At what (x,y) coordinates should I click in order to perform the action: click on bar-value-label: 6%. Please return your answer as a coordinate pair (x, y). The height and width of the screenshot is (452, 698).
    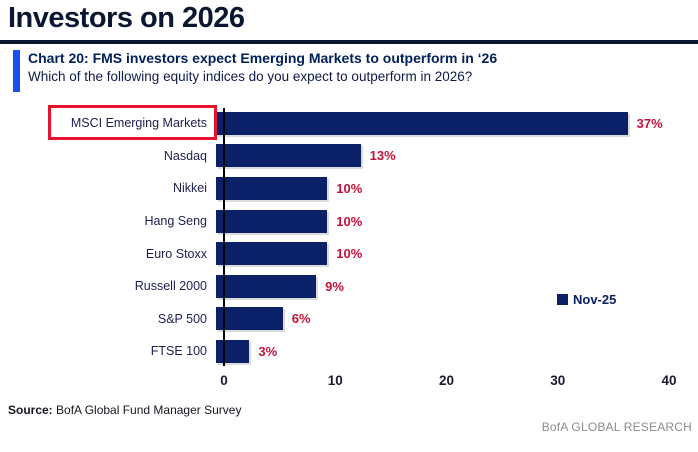
    Looking at the image, I should click on (301, 319).